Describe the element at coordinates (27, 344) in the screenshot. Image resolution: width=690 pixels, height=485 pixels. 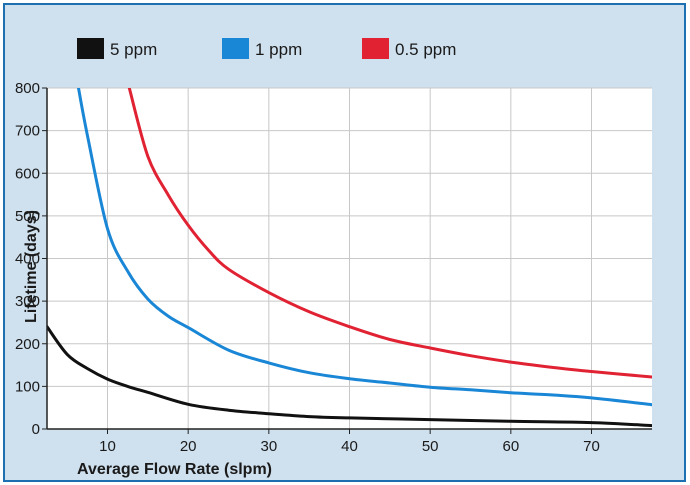
I see `y-tick-label: 200` at that location.